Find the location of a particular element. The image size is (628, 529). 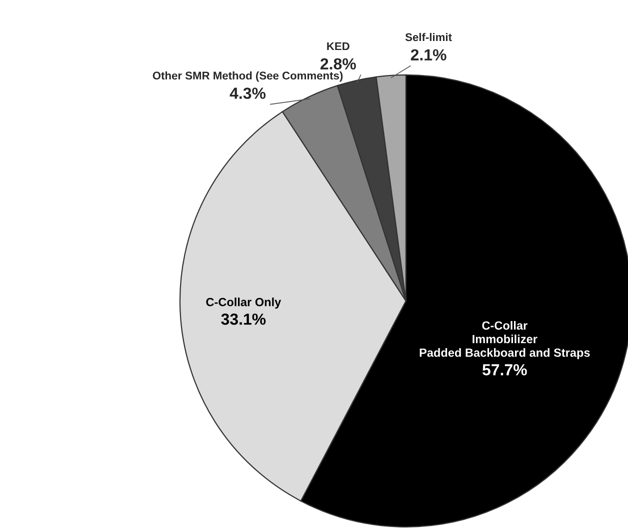

slice-label: KED is located at coordinates (338, 46).